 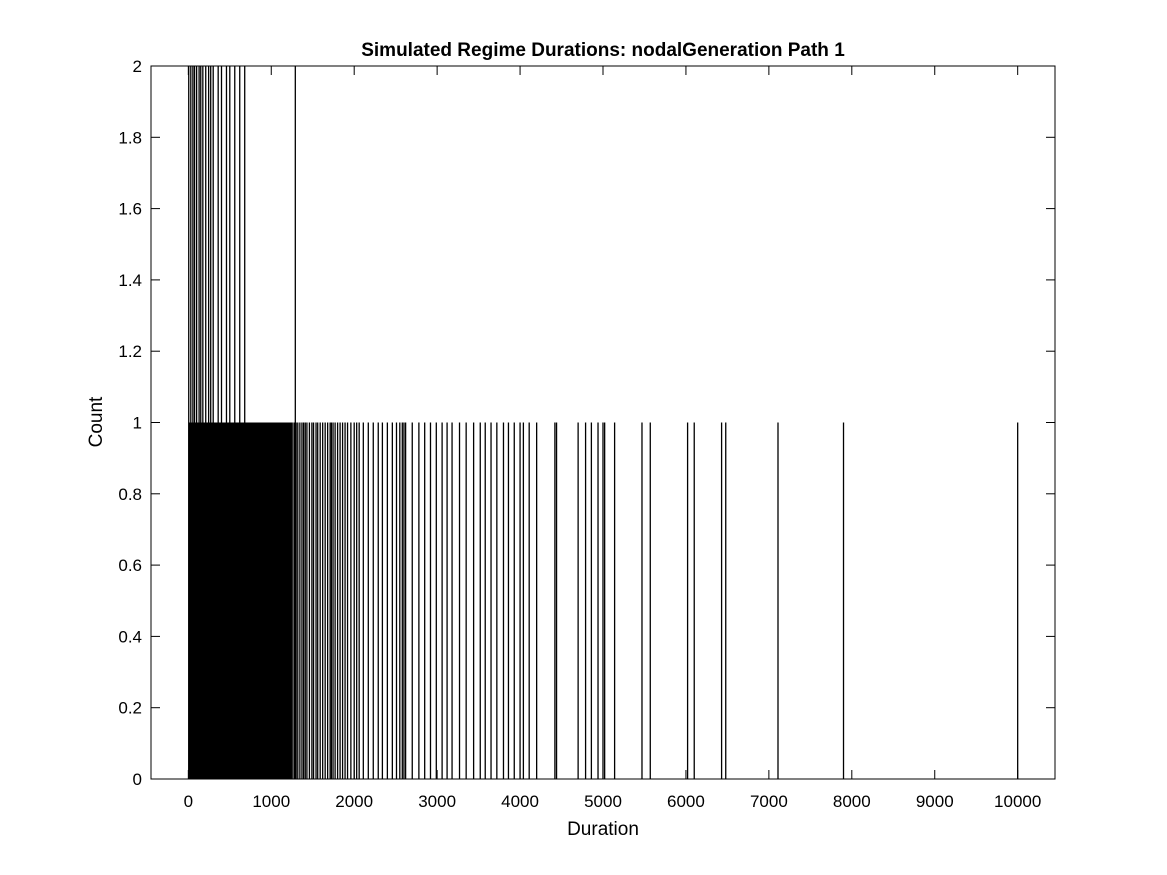 I want to click on x-tick-label: 0, so click(x=188, y=801).